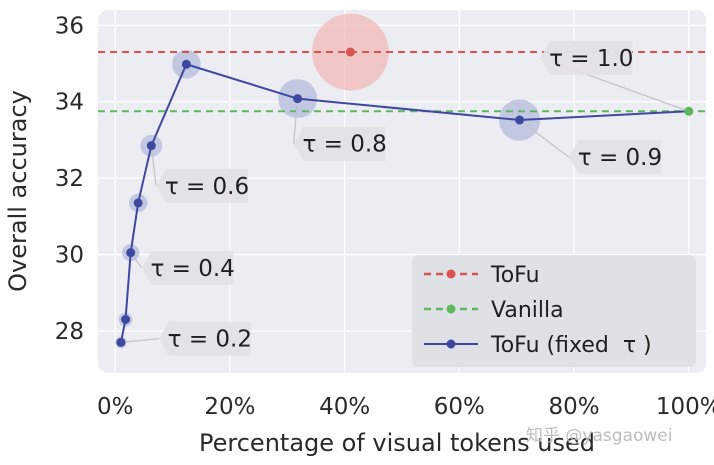 This screenshot has height=465, width=714. Describe the element at coordinates (451, 274) in the screenshot. I see `legend-tofu-marker` at that location.